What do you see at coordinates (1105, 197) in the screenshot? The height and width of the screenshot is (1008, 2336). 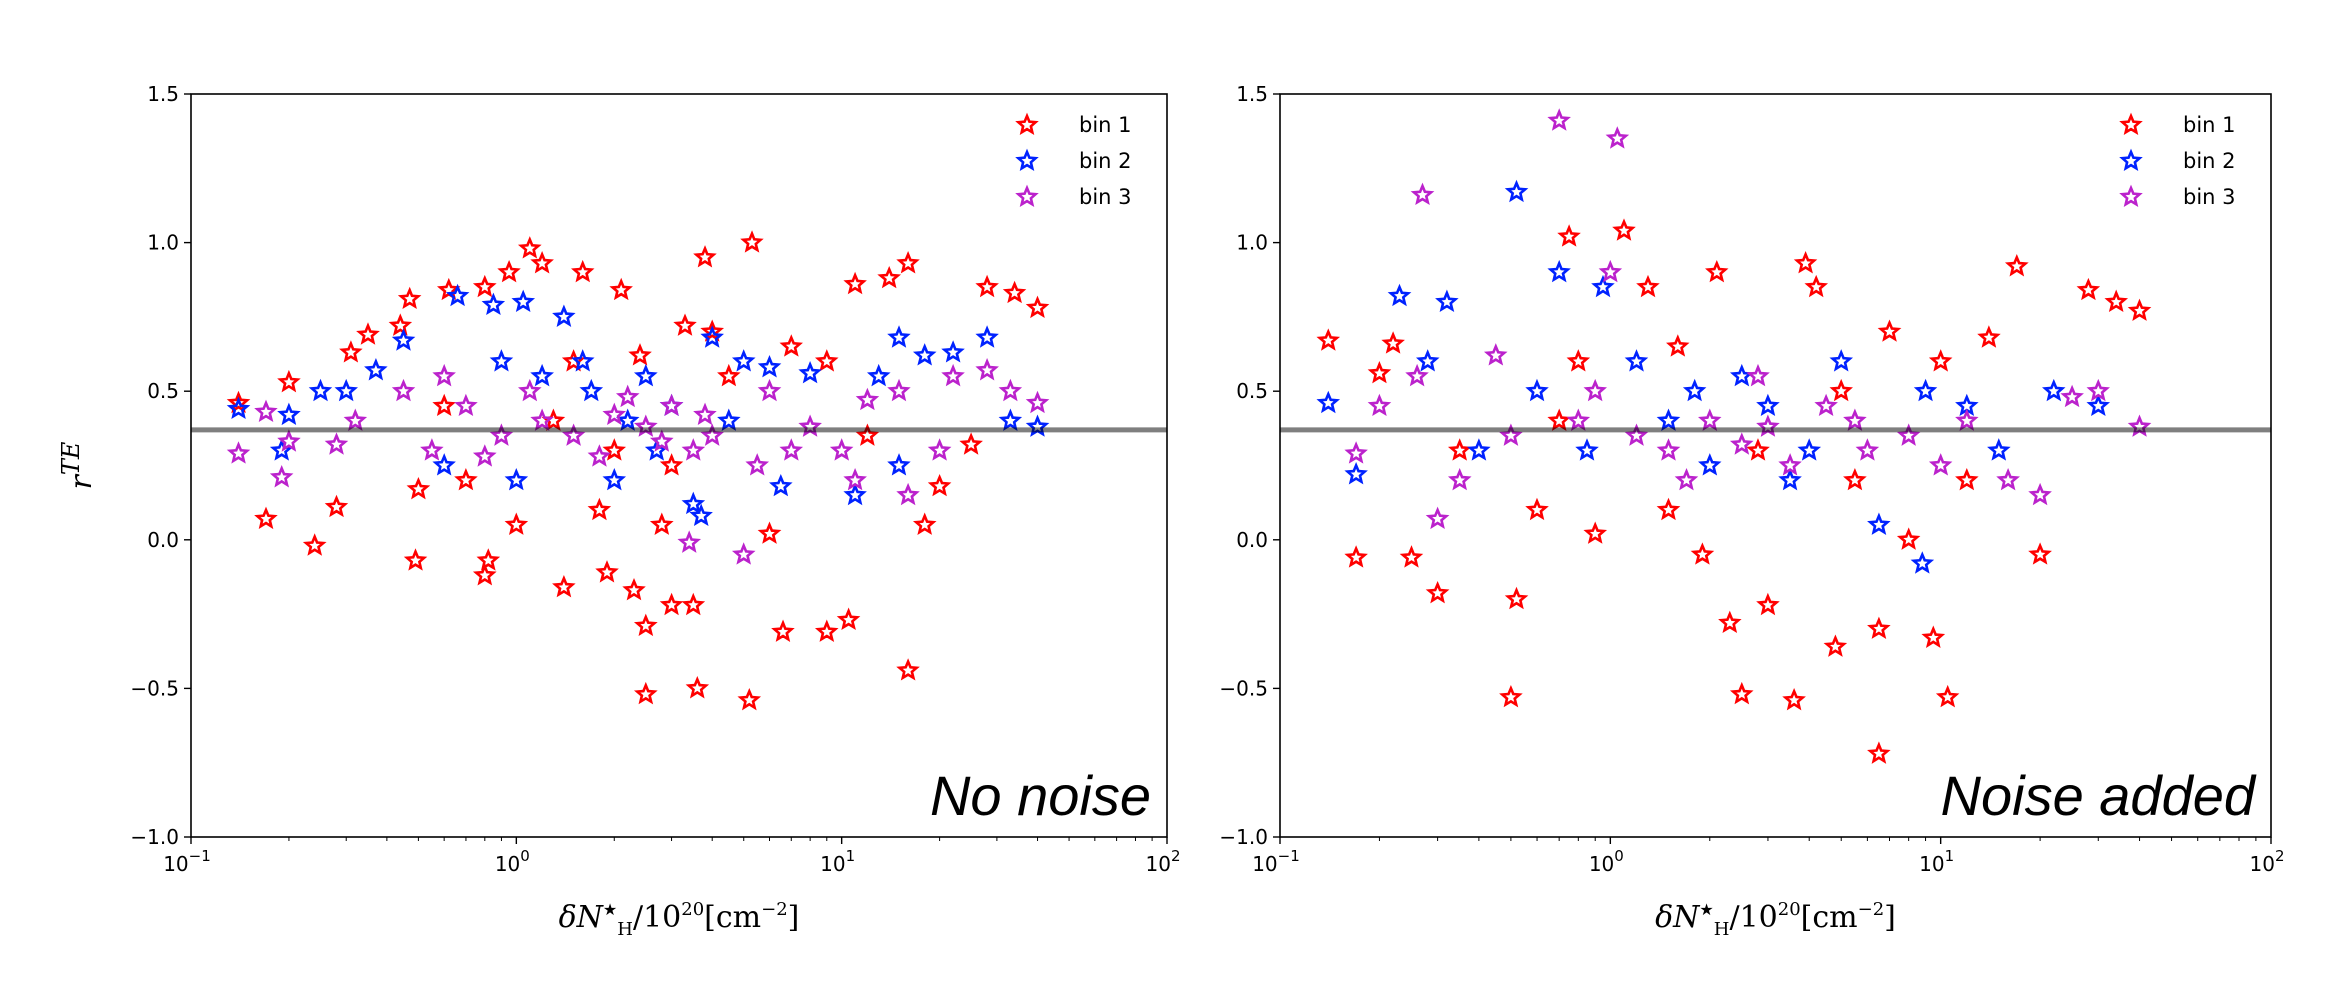 I see `legend-label: bin 3` at bounding box center [1105, 197].